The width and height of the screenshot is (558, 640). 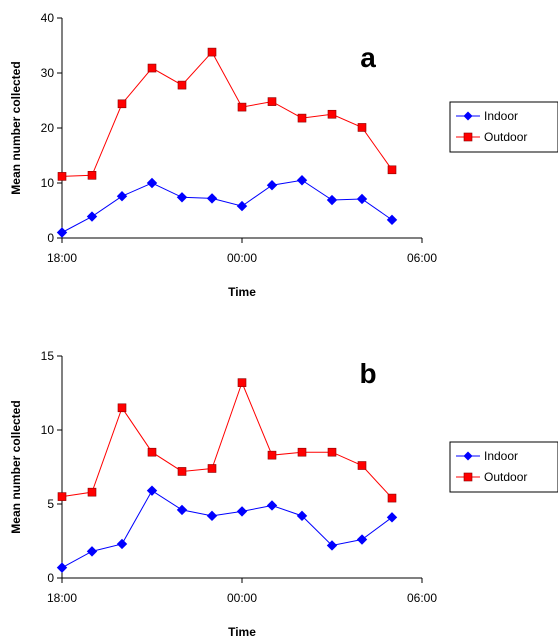 What do you see at coordinates (48, 18) in the screenshot?
I see `y-tick-label: 40` at bounding box center [48, 18].